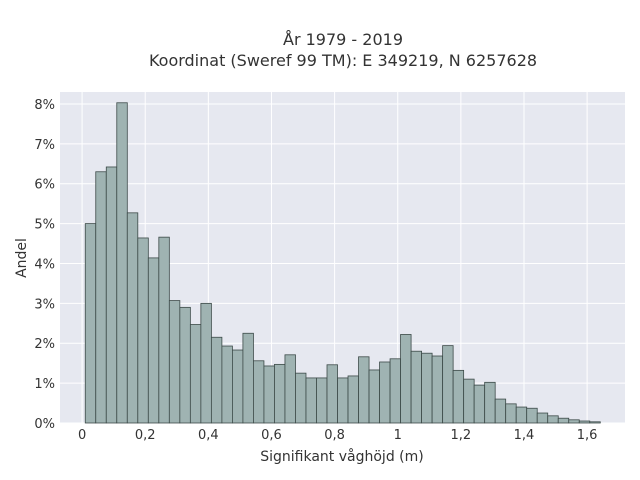  I want to click on y-tick-label: 1%, so click(44, 384).